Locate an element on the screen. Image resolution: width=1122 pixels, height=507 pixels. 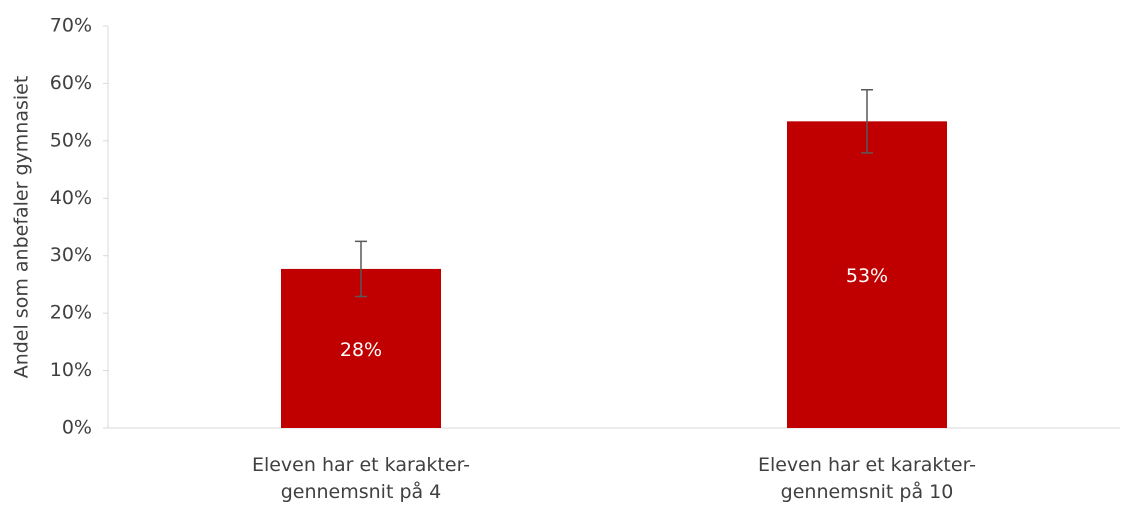
y-tick-label: 20% is located at coordinates (71, 313).